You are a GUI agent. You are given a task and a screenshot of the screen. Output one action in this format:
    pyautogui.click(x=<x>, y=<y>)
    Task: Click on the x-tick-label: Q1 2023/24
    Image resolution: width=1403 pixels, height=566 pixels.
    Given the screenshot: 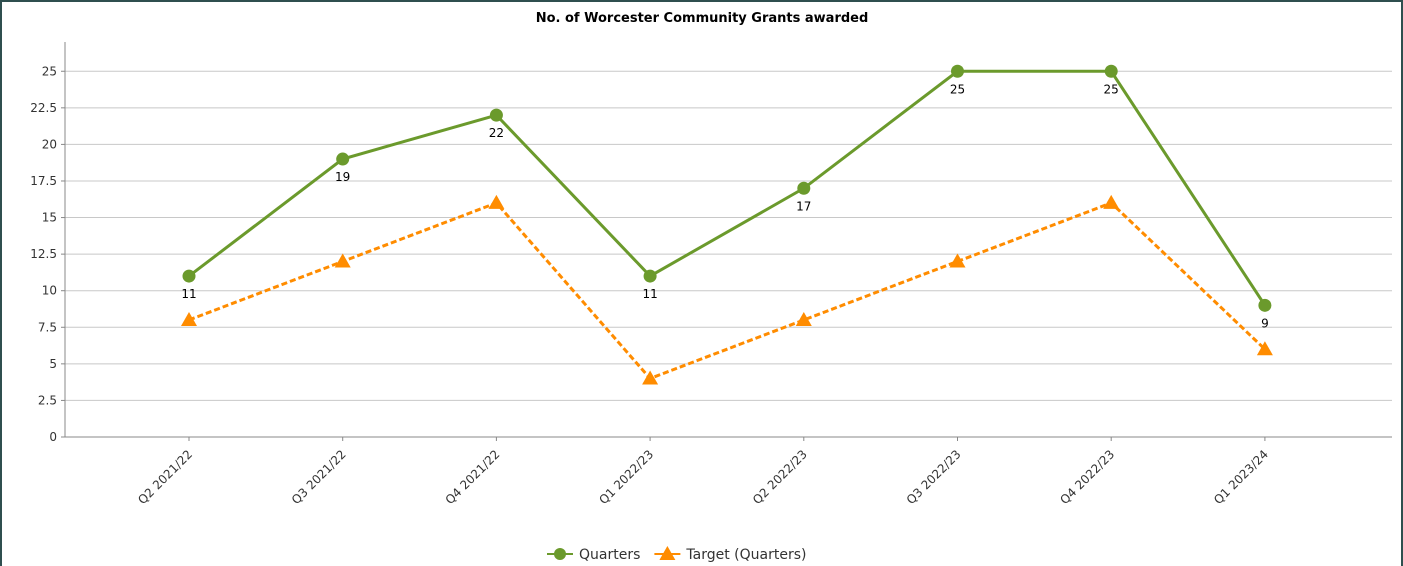 What is the action you would take?
    pyautogui.click(x=1241, y=477)
    